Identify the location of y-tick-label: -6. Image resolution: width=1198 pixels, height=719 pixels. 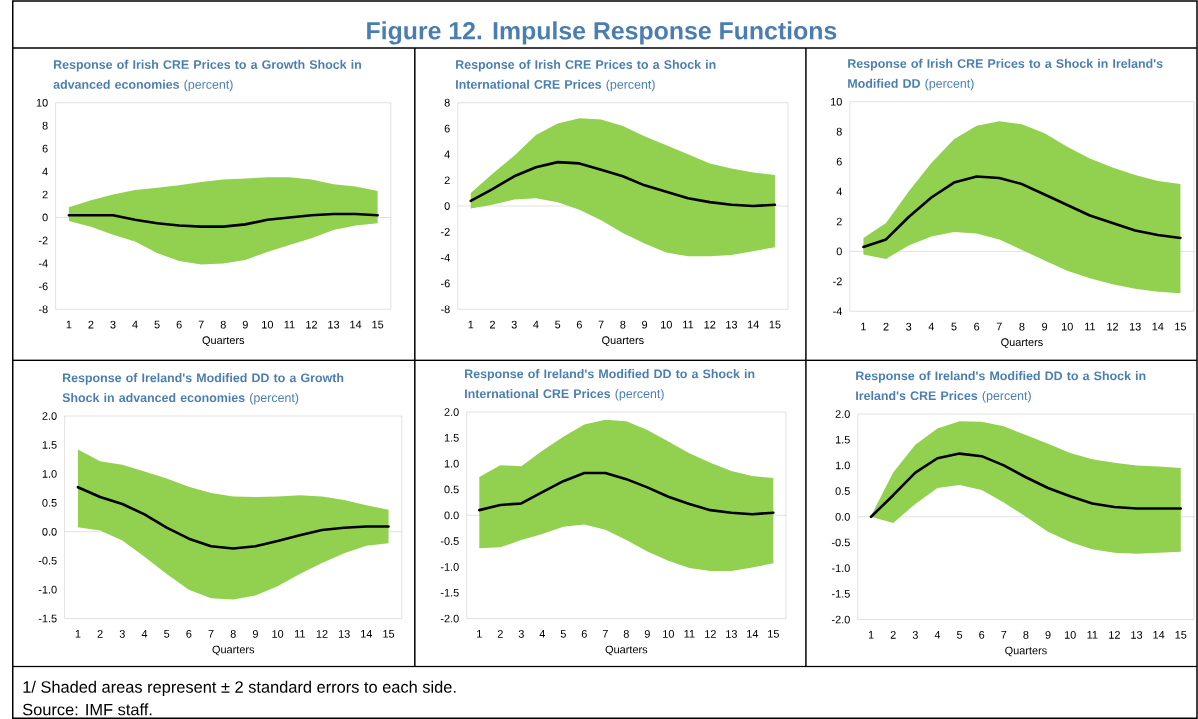
(445, 283).